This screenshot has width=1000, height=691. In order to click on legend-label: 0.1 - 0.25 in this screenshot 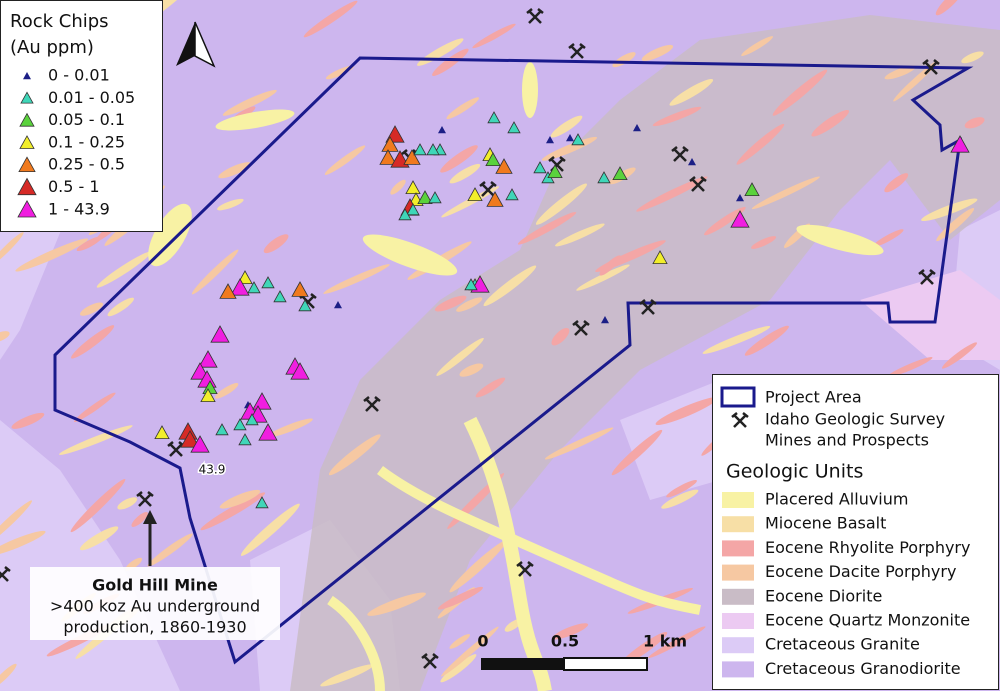, I will do `click(86, 141)`.